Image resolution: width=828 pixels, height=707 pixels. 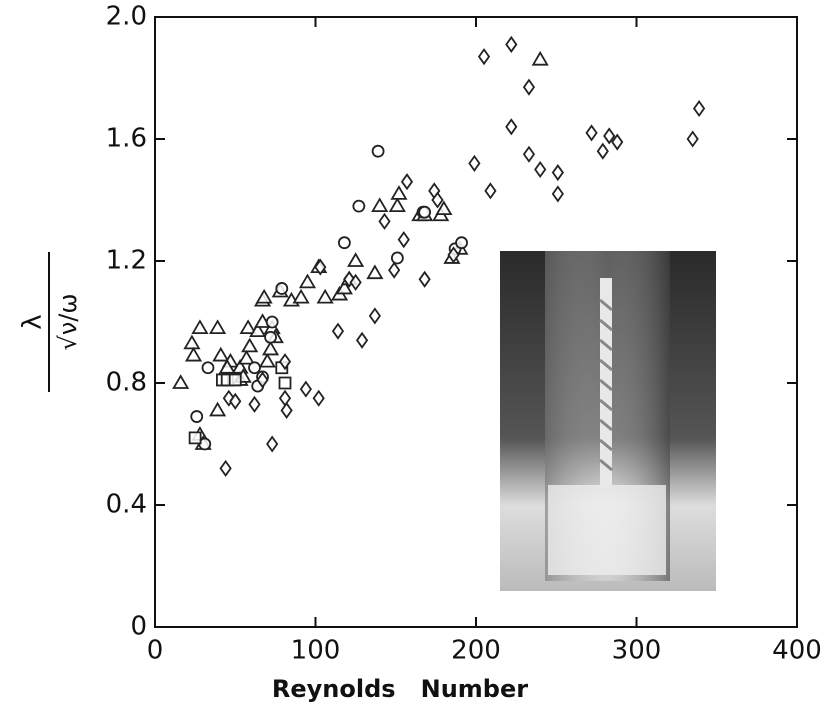 I want to click on x-tick-label: 0, so click(x=155, y=651).